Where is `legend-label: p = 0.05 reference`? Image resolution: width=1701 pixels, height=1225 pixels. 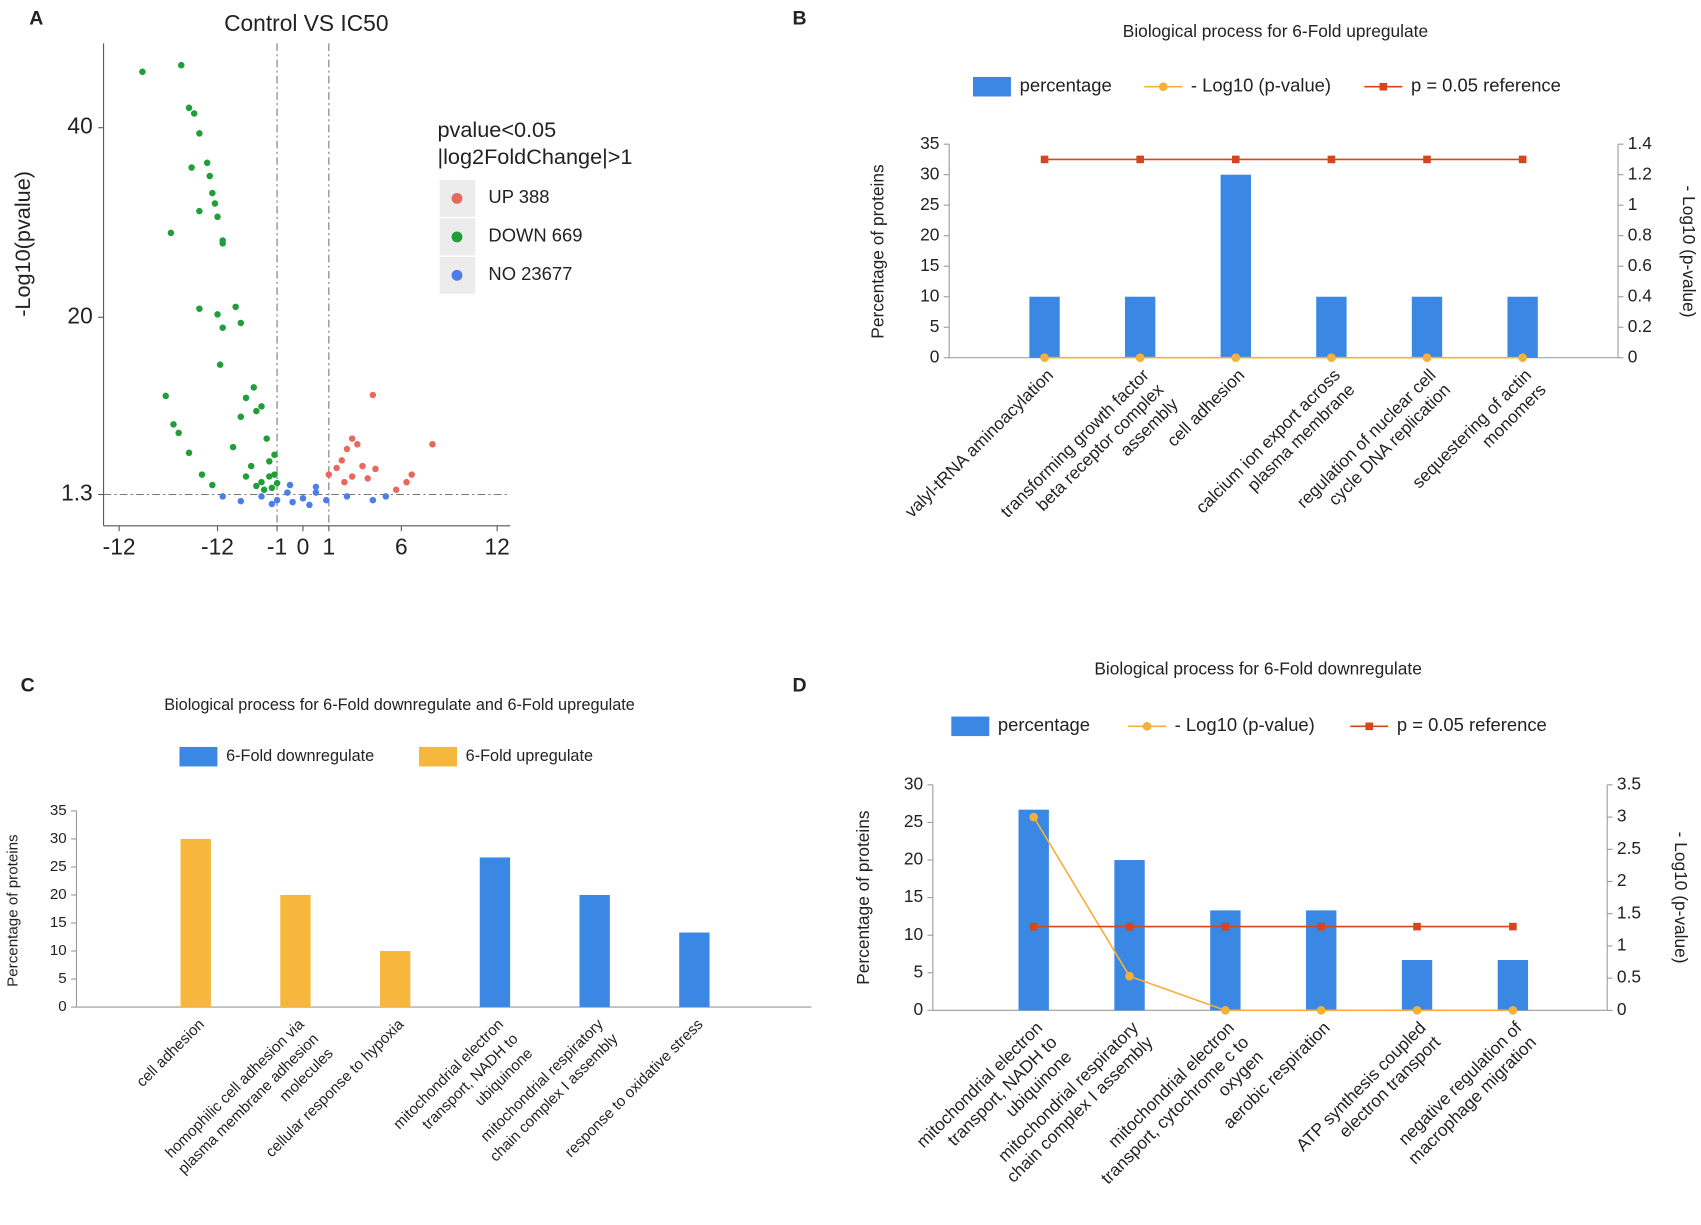 legend-label: p = 0.05 reference is located at coordinates (1486, 85).